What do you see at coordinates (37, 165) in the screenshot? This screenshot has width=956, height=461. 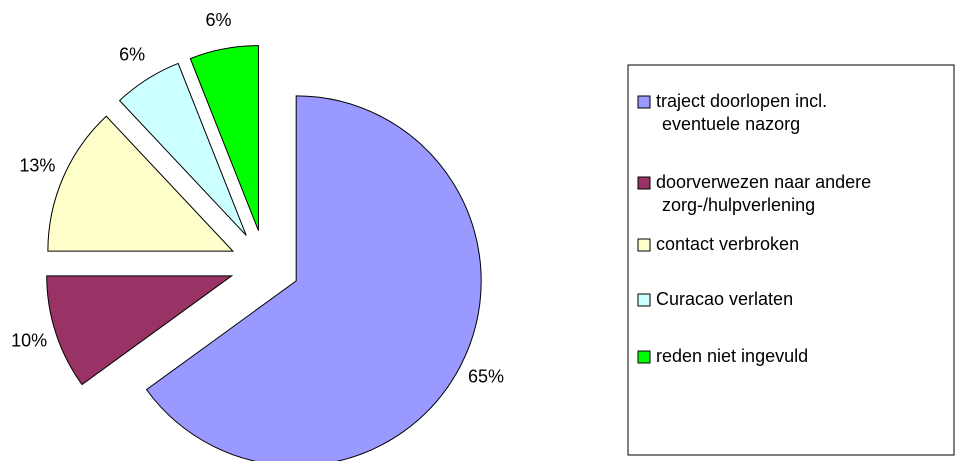 I see `data-label: 13%` at bounding box center [37, 165].